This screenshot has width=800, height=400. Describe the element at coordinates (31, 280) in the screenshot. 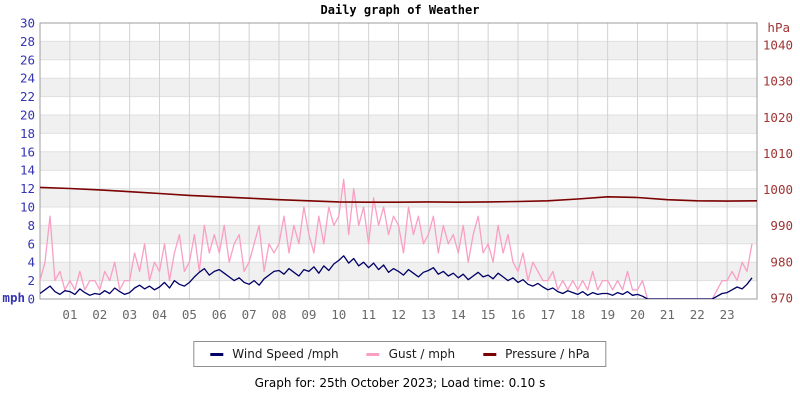

I see `left-axis-tick: 2` at that location.